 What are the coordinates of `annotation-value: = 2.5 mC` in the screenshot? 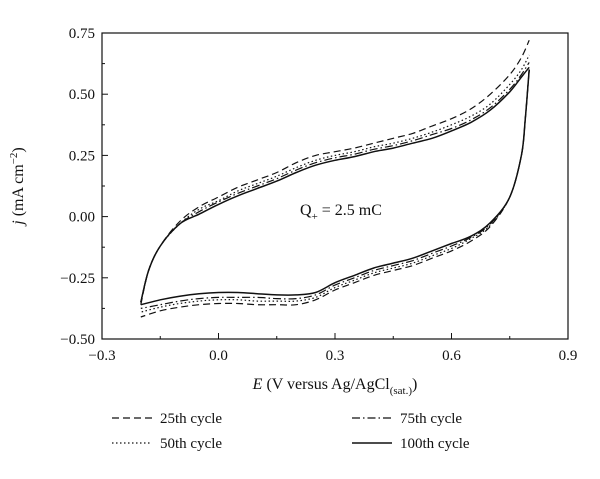 It's located at (350, 210).